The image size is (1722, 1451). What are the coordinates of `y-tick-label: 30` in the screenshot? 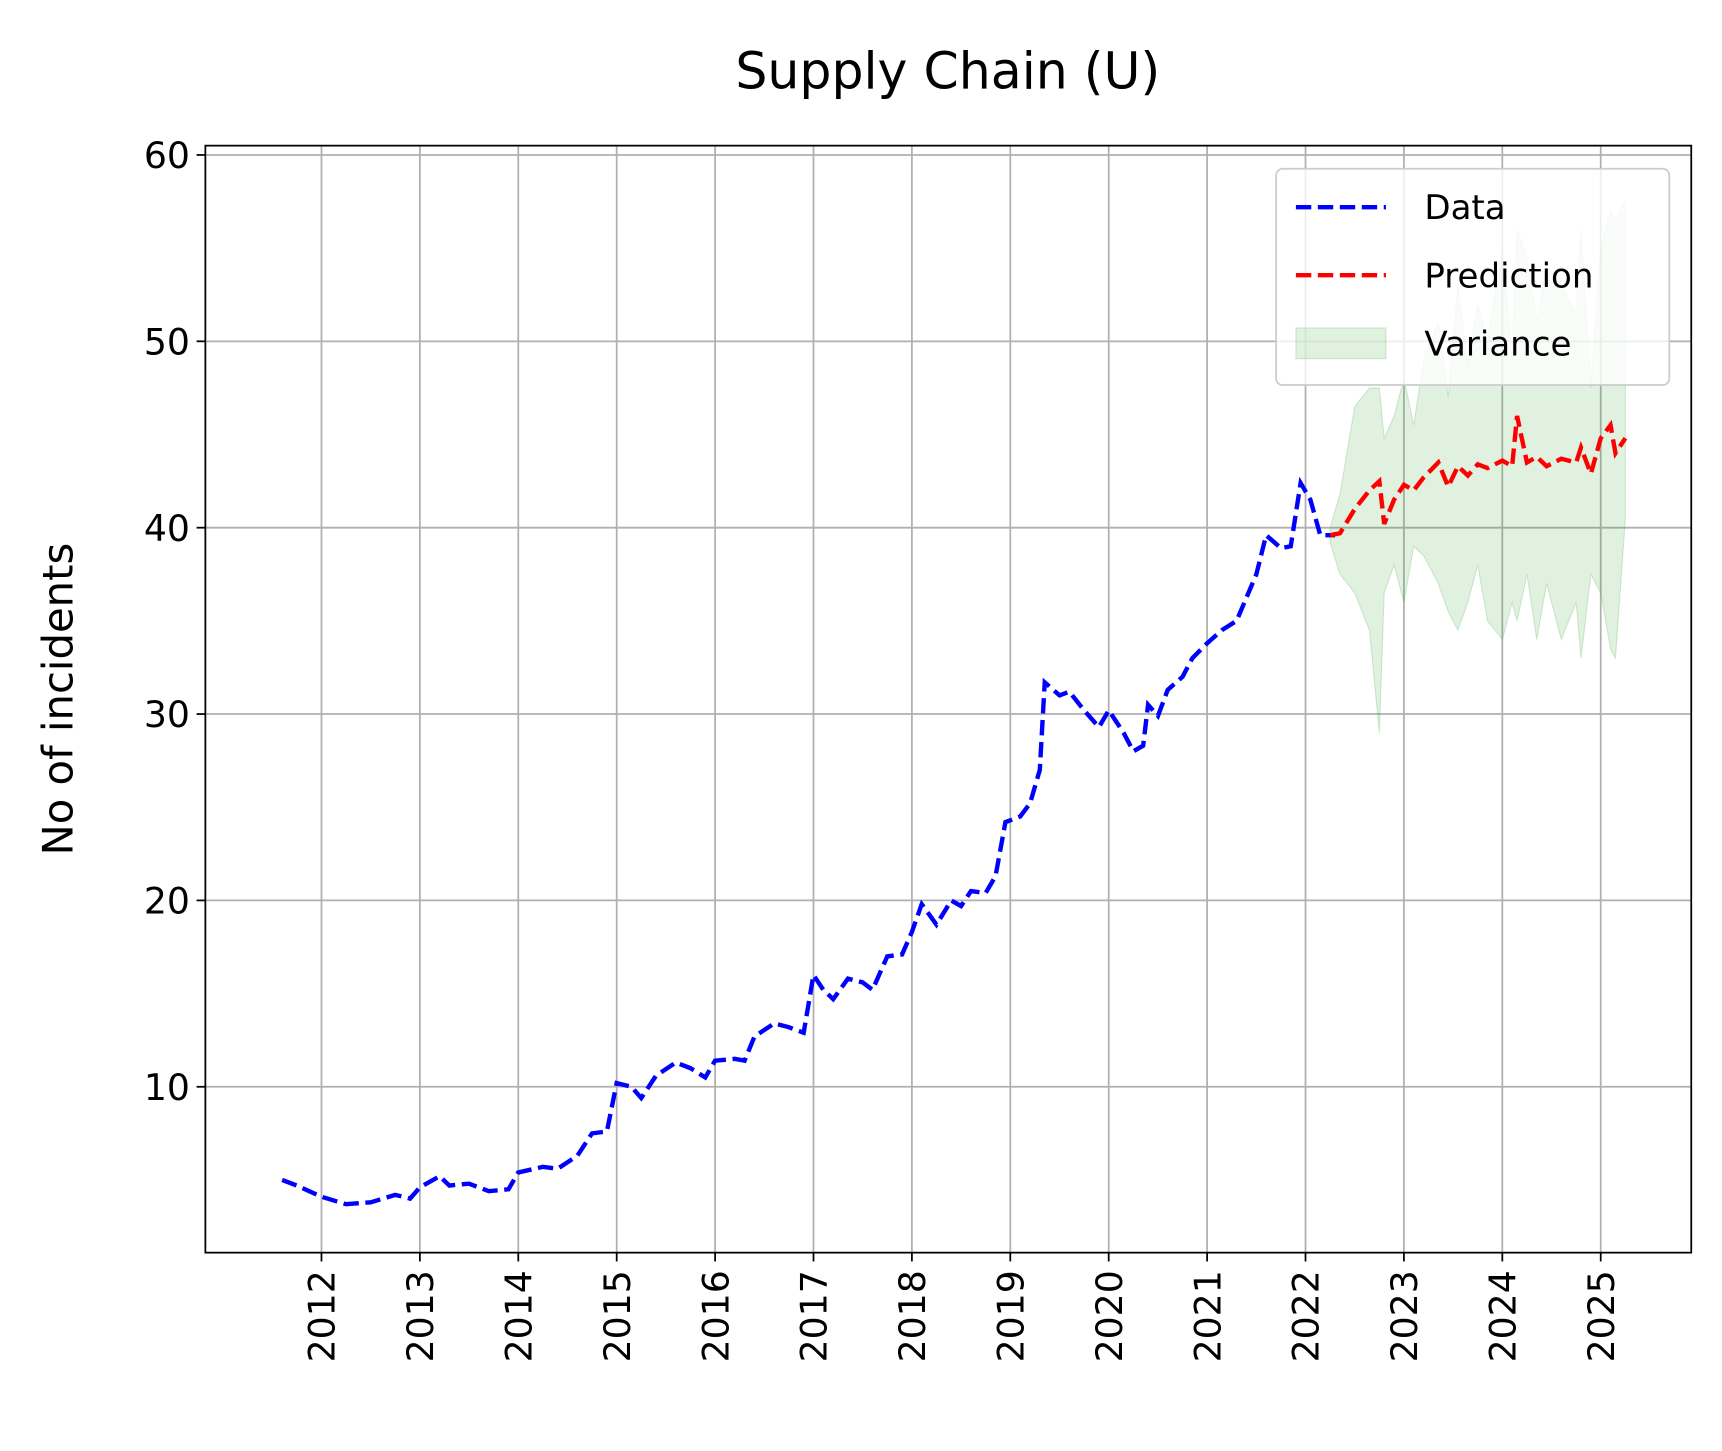 It's located at (167, 714).